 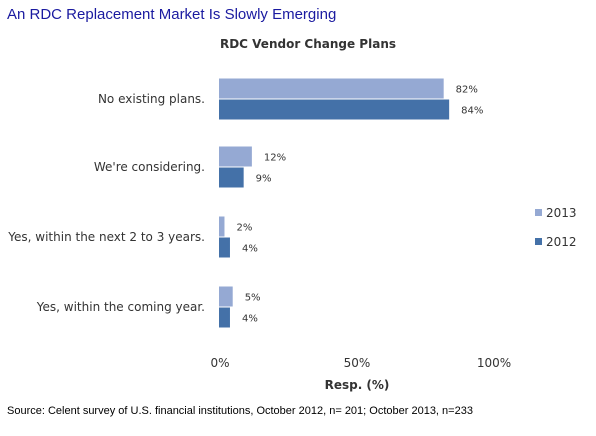 What do you see at coordinates (561, 213) in the screenshot?
I see `legend-label: 2013` at bounding box center [561, 213].